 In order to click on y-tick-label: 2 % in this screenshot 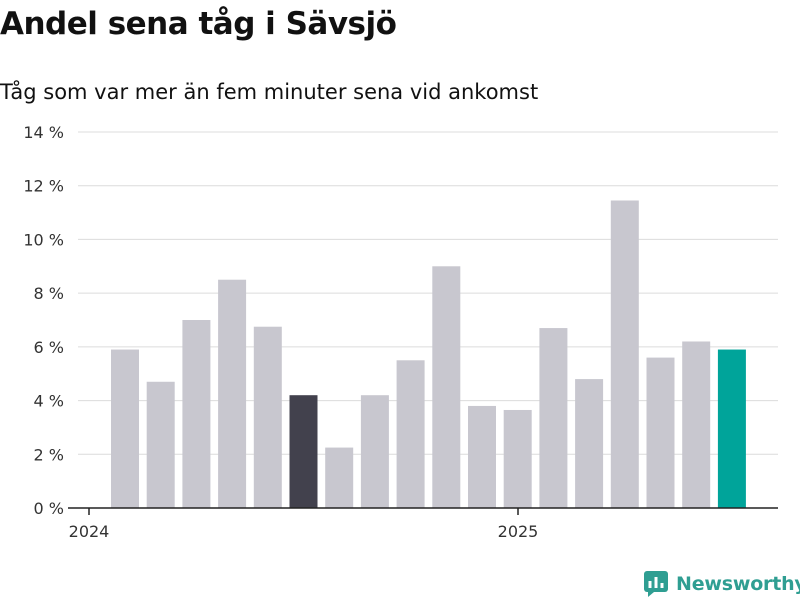, I will do `click(49, 454)`.